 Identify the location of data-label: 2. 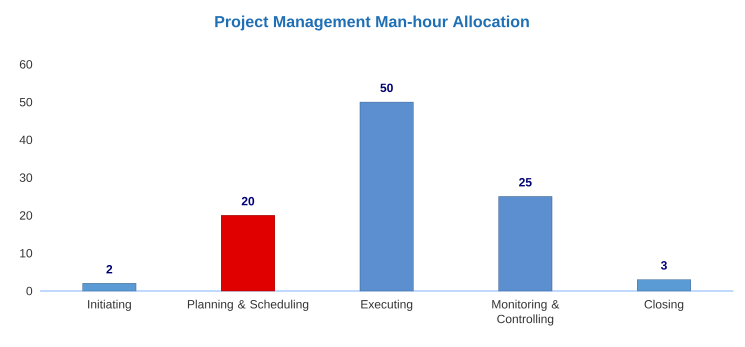
(109, 269).